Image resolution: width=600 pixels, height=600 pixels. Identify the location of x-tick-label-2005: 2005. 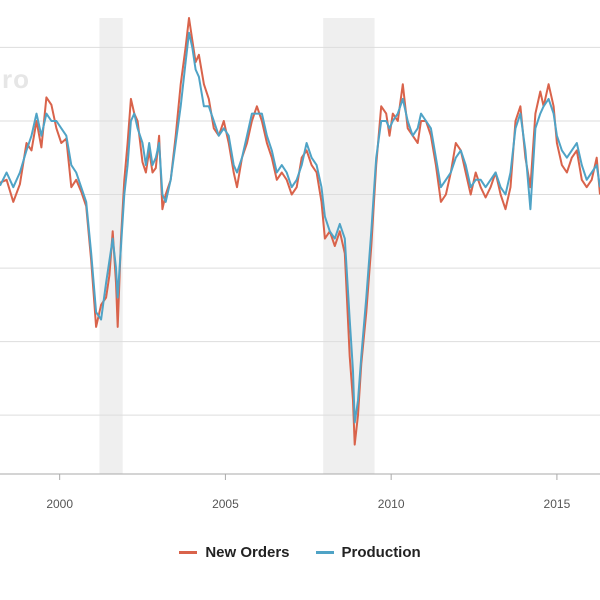
(225, 504).